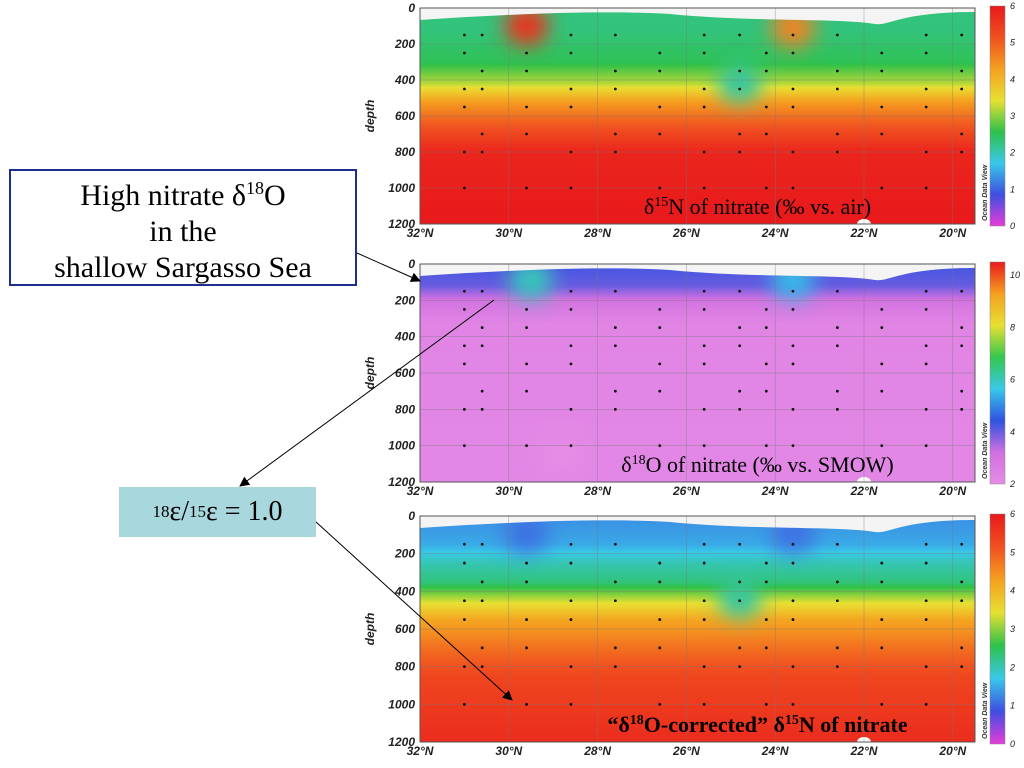  What do you see at coordinates (952, 233) in the screenshot?
I see `x-tick-label: 20°N` at bounding box center [952, 233].